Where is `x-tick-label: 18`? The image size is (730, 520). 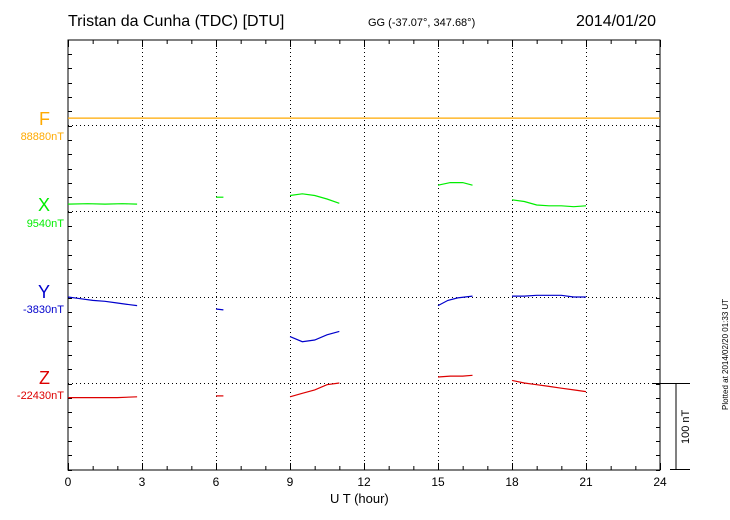
x-tick-label: 18 is located at coordinates (512, 482).